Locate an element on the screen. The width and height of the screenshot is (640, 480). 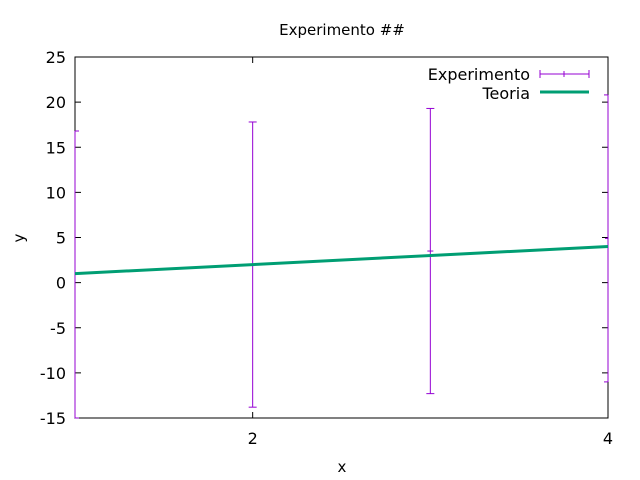
legend-label-theory: Teoria is located at coordinates (505, 93).